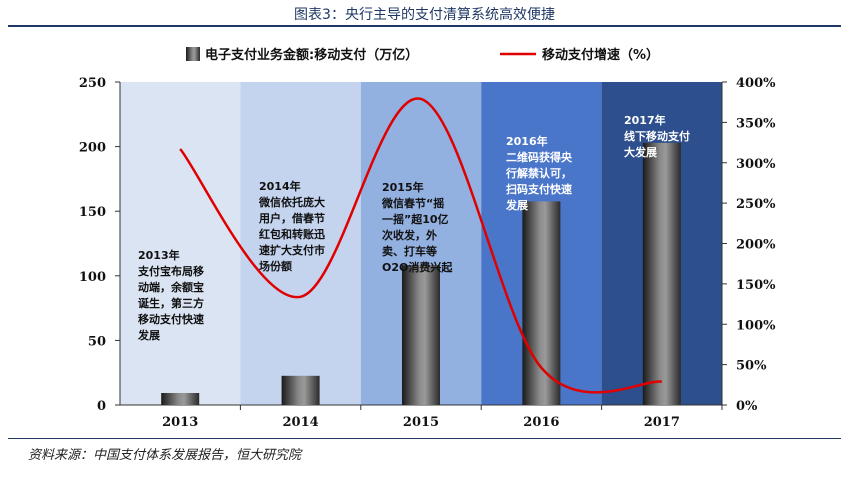 Image resolution: width=849 pixels, height=483 pixels. I want to click on bar-2013, so click(180, 398).